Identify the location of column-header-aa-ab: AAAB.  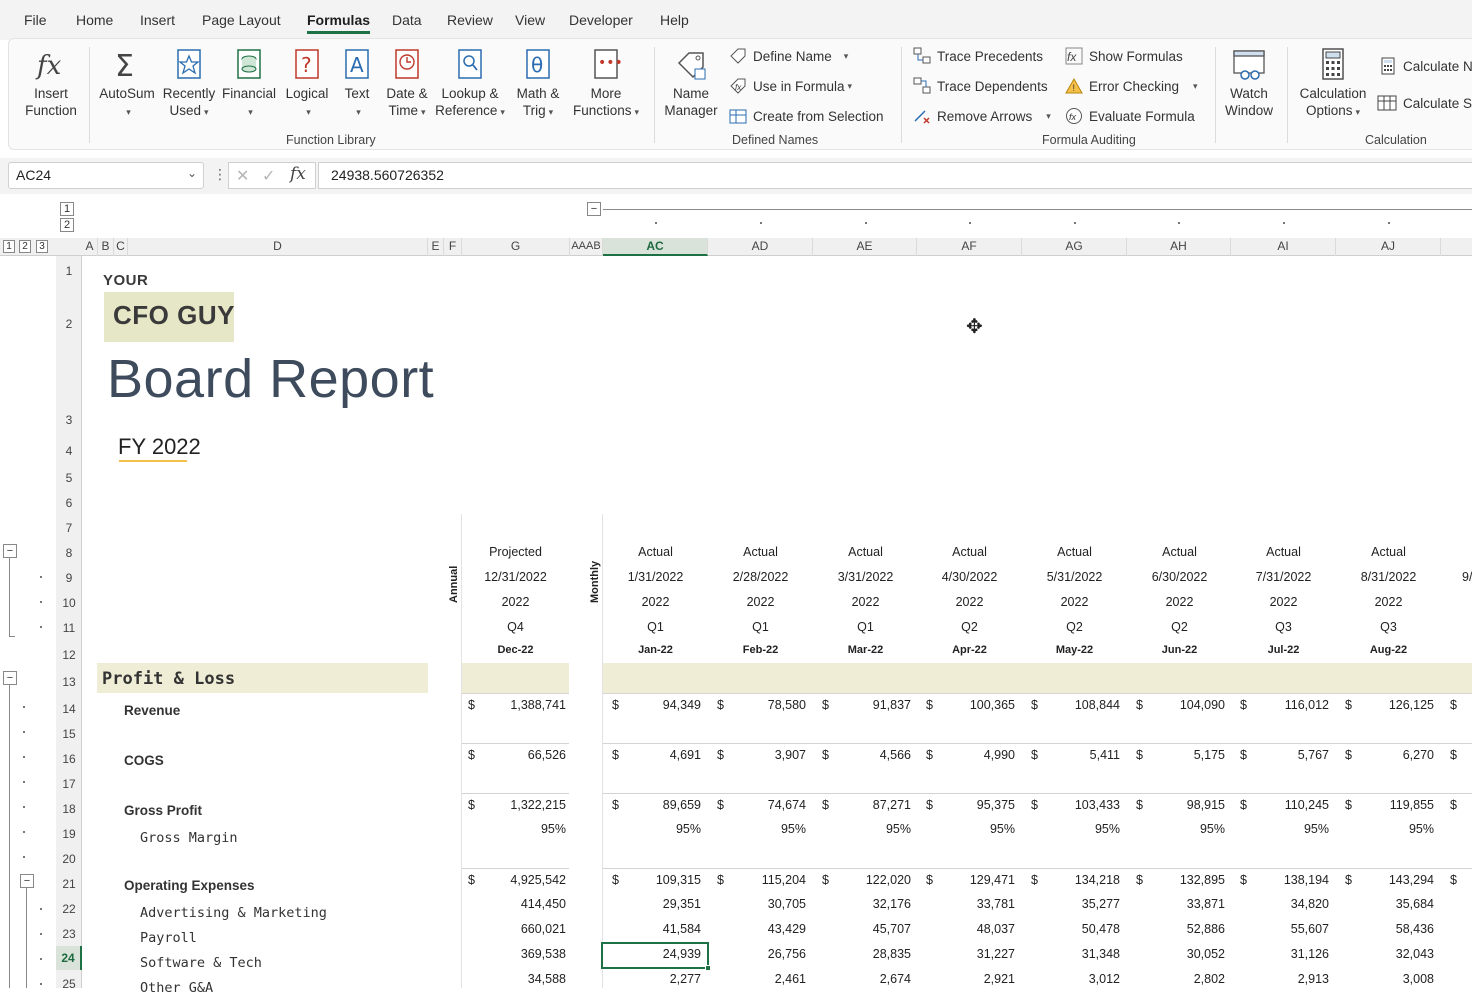
(586, 247).